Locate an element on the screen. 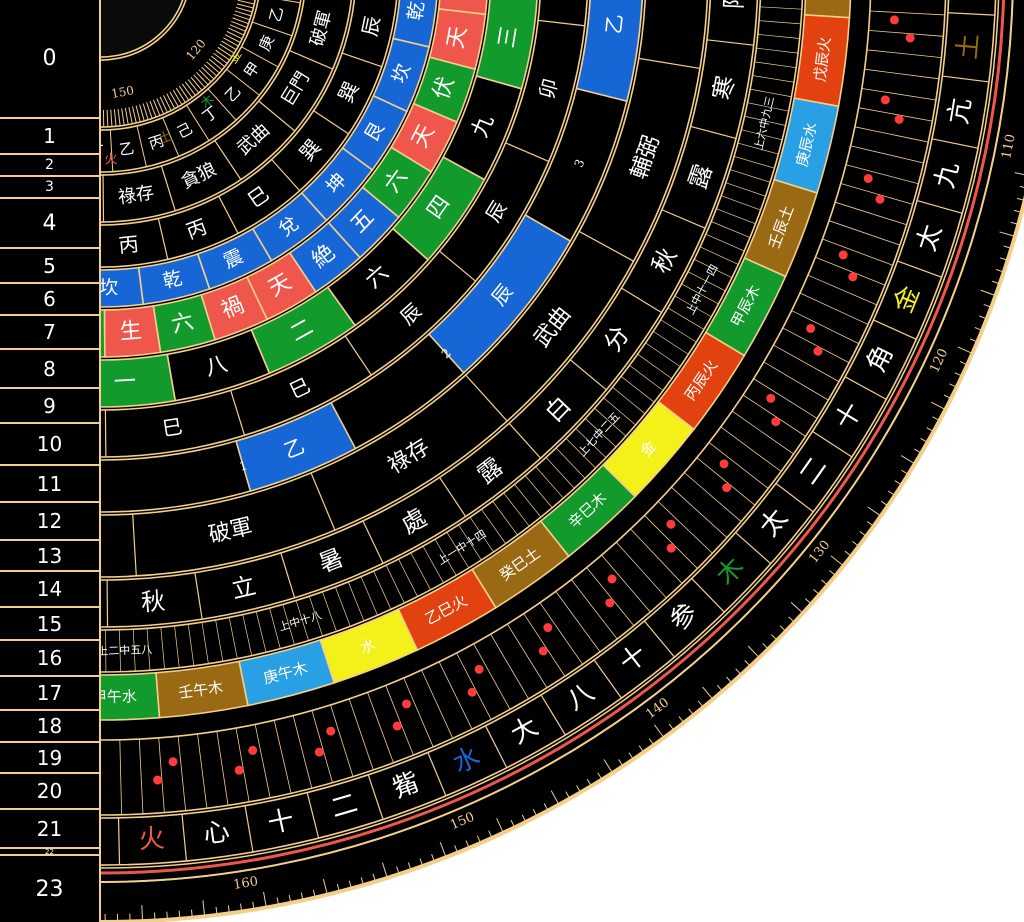  ring-index-11: 11 is located at coordinates (49, 484).